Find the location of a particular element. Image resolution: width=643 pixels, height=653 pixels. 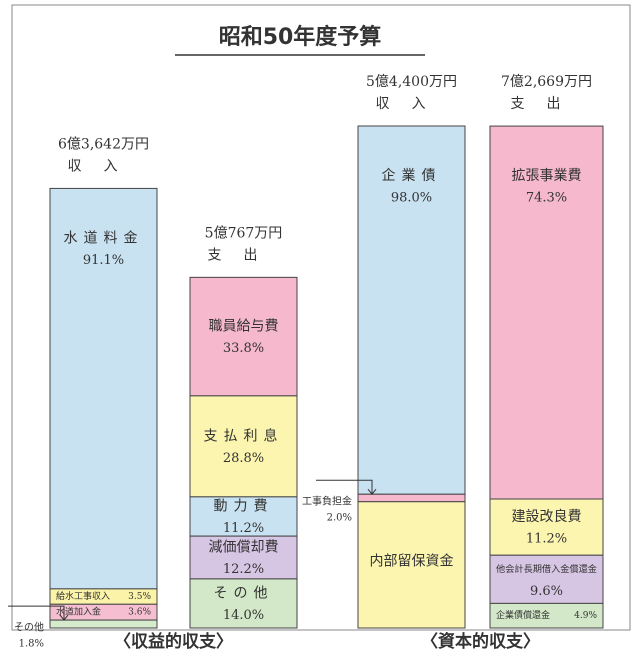

column-amount: 7億2,669万円 is located at coordinates (546, 82).